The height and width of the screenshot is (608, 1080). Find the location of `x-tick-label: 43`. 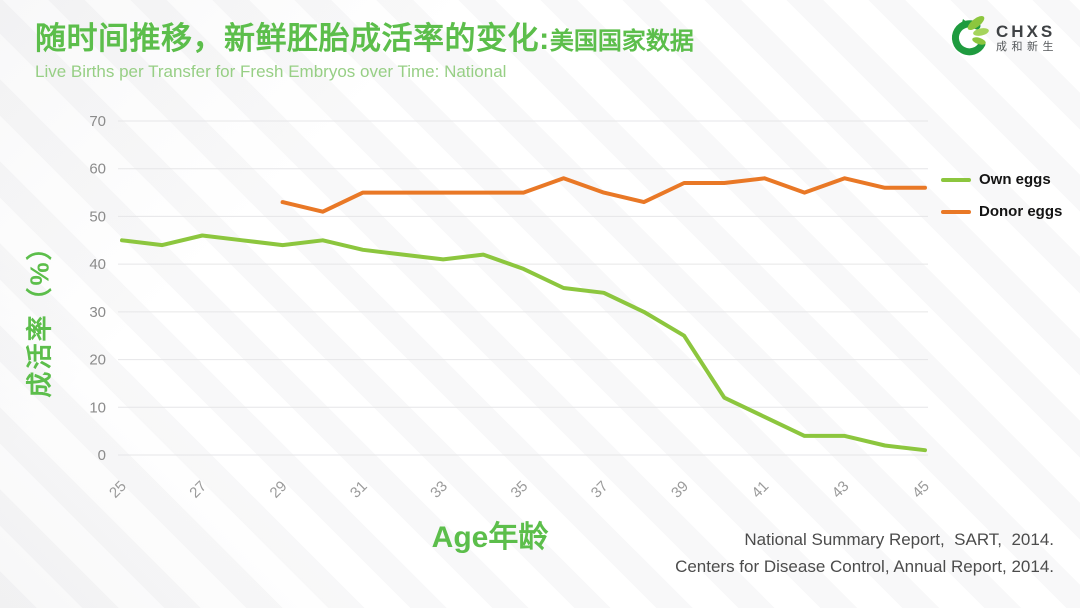

x-tick-label: 43 is located at coordinates (841, 490).